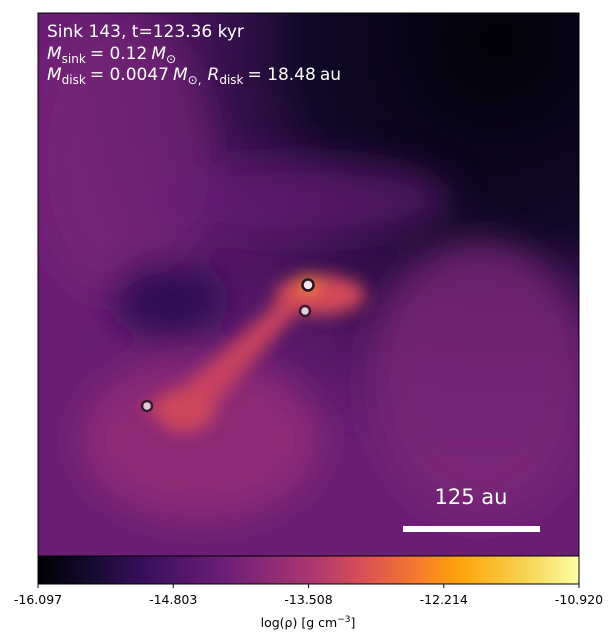  I want to click on colorbar-tick-label: -12.214, so click(444, 599).